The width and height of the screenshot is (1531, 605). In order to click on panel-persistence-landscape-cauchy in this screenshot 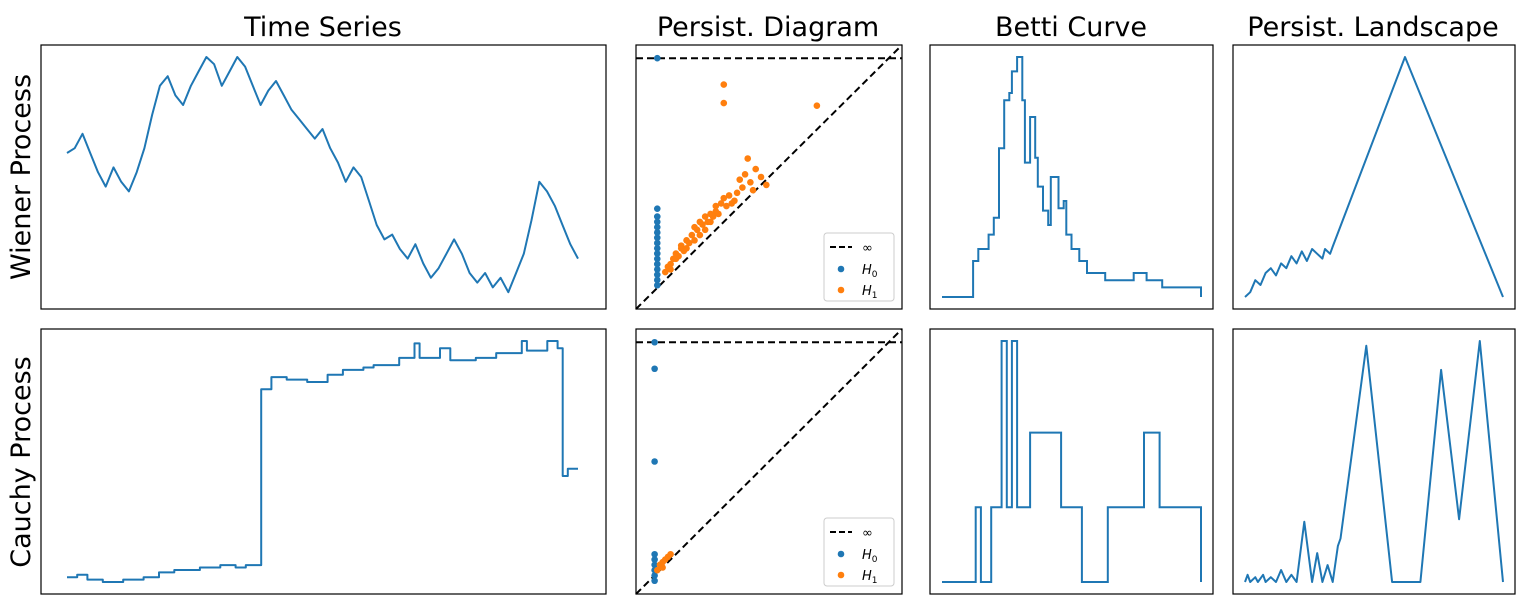, I will do `click(1374, 461)`.